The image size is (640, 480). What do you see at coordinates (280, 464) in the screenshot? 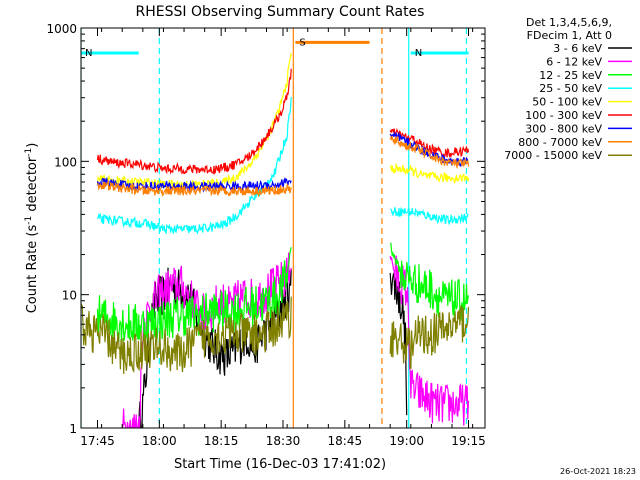
I see `x-axis-label: Start Time (16-Dec-03 17:41:02)` at bounding box center [280, 464].